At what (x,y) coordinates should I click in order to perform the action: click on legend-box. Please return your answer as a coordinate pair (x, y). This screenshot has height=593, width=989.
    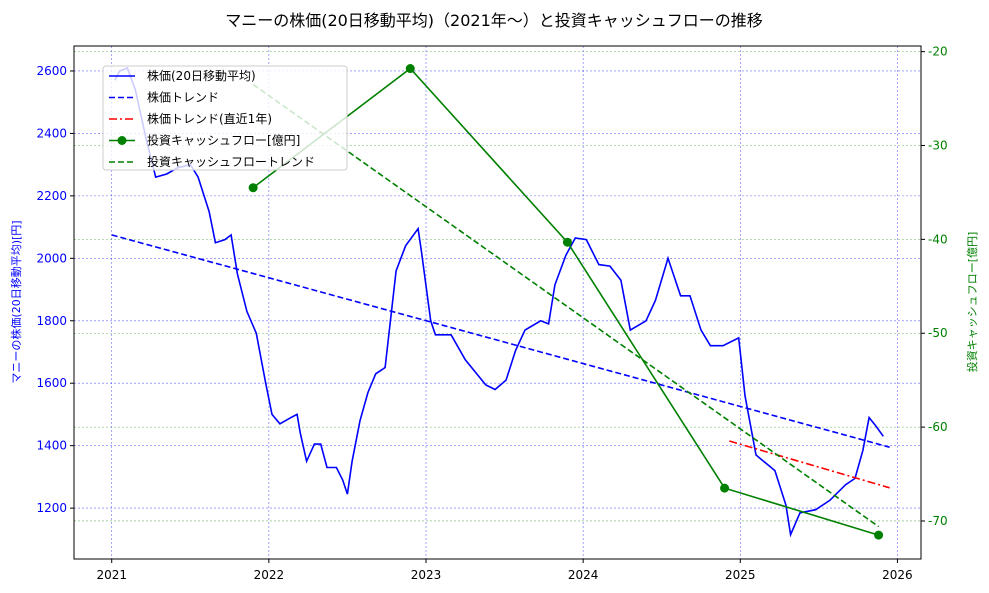
    Looking at the image, I should click on (225, 118).